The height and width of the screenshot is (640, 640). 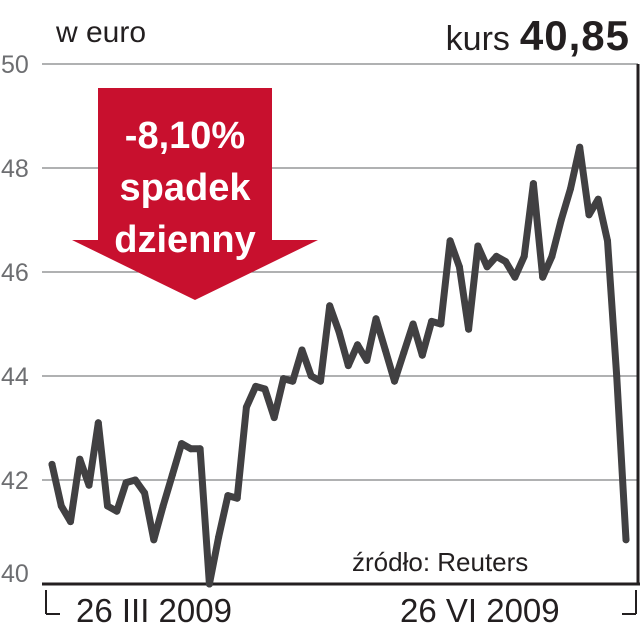 What do you see at coordinates (477, 39) in the screenshot?
I see `price-label: kurs` at bounding box center [477, 39].